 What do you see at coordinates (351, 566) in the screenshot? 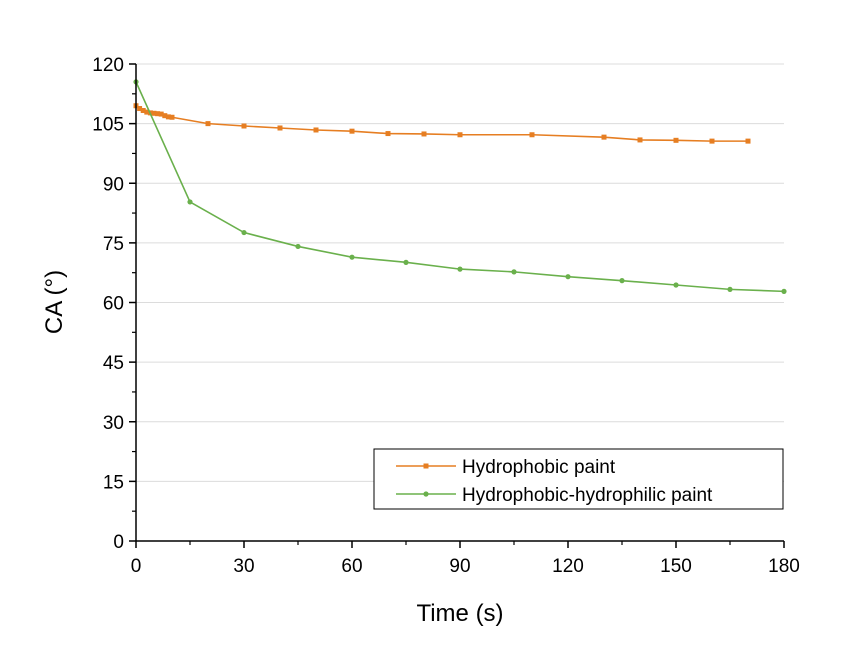
I see `x-tick-label: 60` at bounding box center [351, 566].